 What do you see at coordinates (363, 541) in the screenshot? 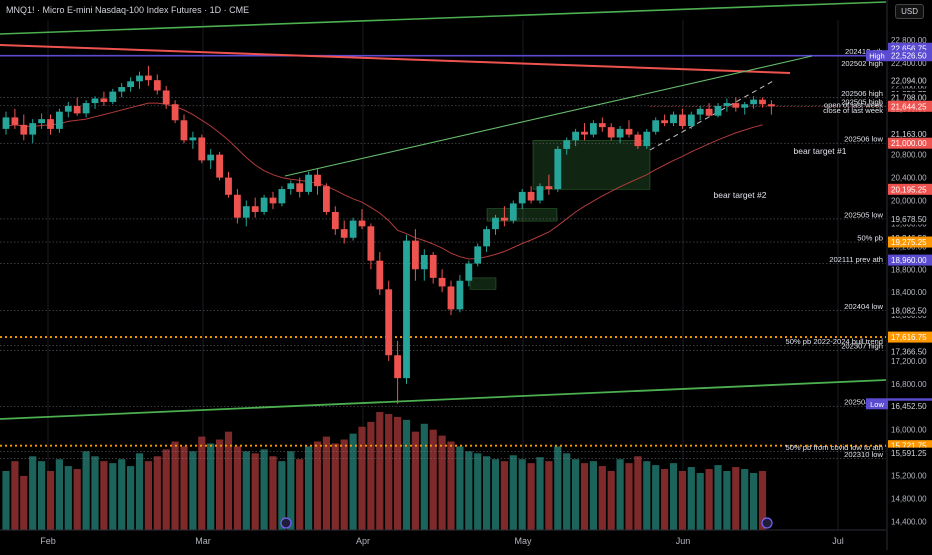
I see `x-tick-label: Apr` at bounding box center [363, 541].